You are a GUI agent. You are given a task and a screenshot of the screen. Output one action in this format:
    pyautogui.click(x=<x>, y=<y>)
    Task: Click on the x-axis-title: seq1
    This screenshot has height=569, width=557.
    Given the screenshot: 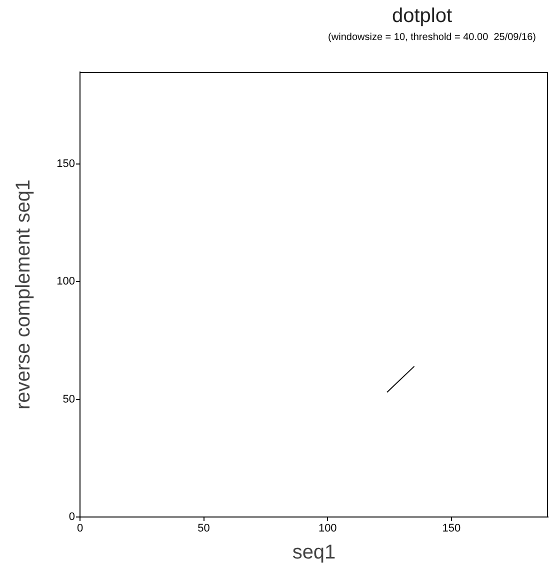 What is the action you would take?
    pyautogui.click(x=314, y=553)
    